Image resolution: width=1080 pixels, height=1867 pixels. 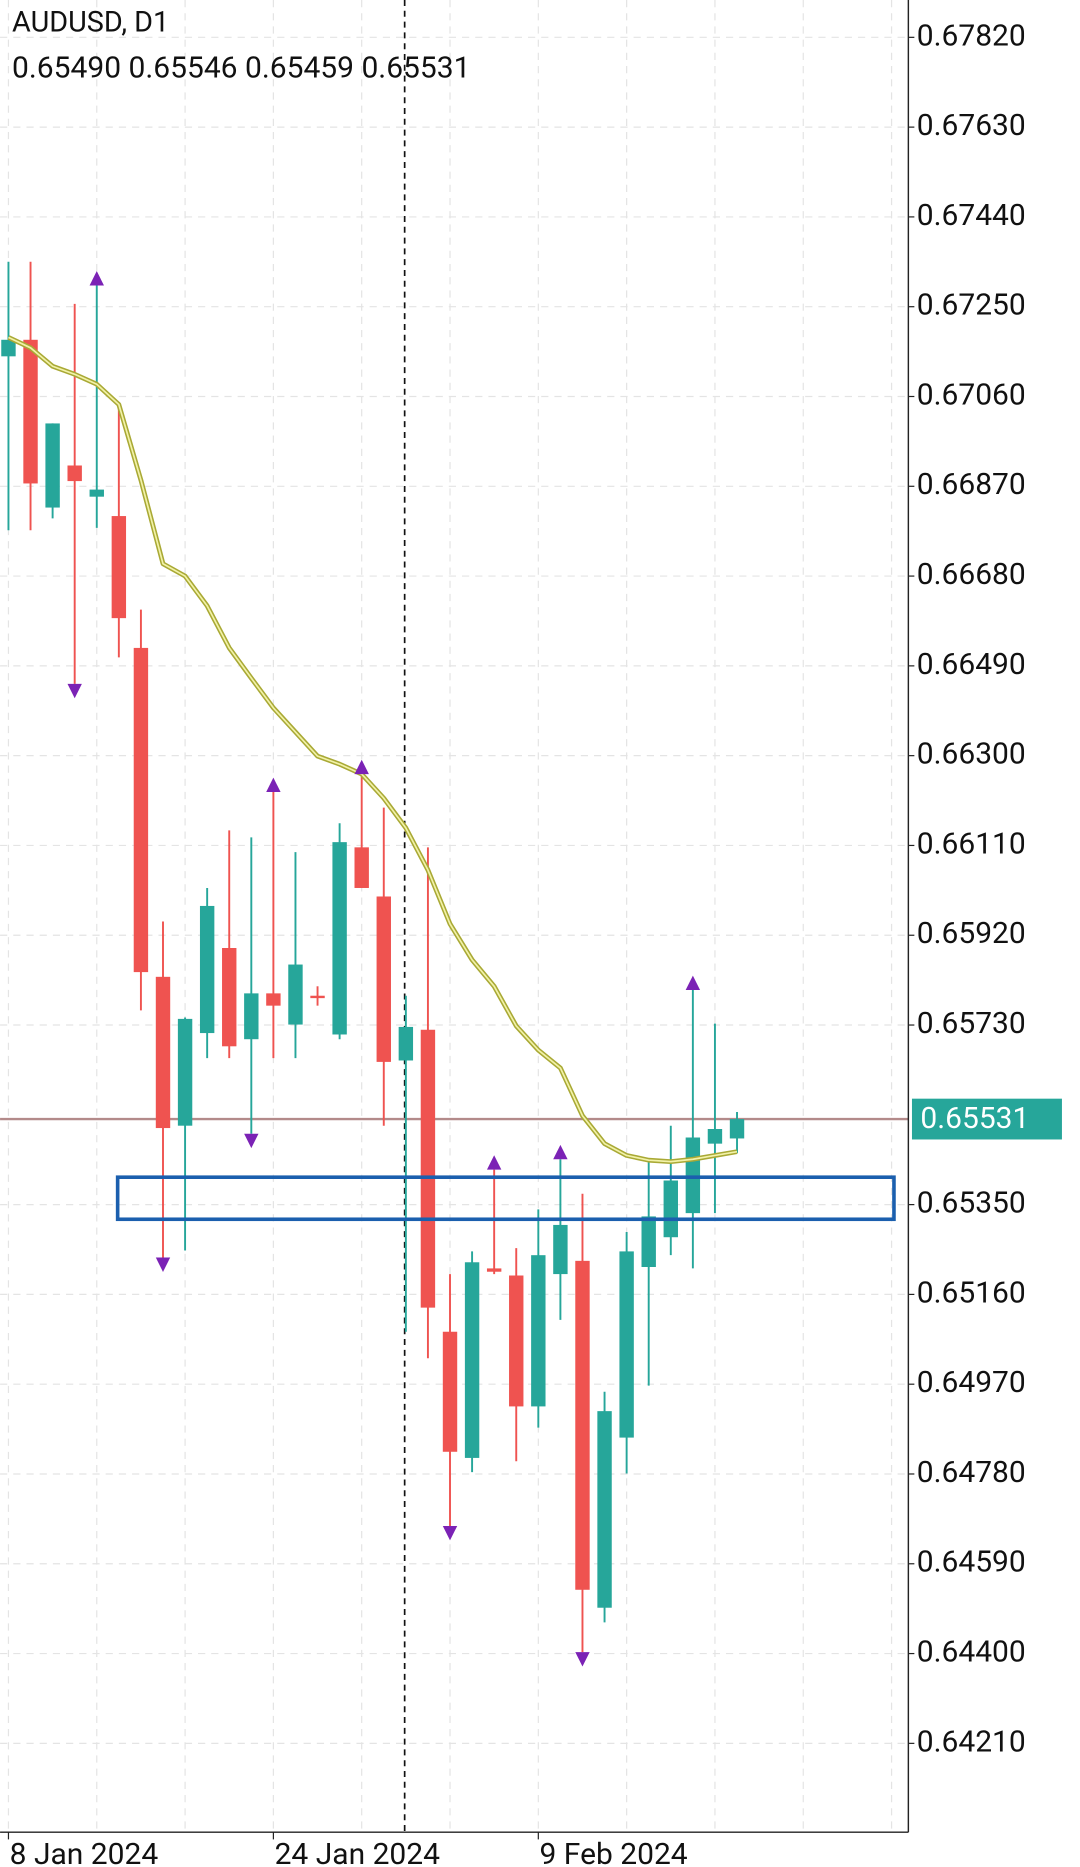 I want to click on y-tick-label: 0.66870, so click(x=971, y=484).